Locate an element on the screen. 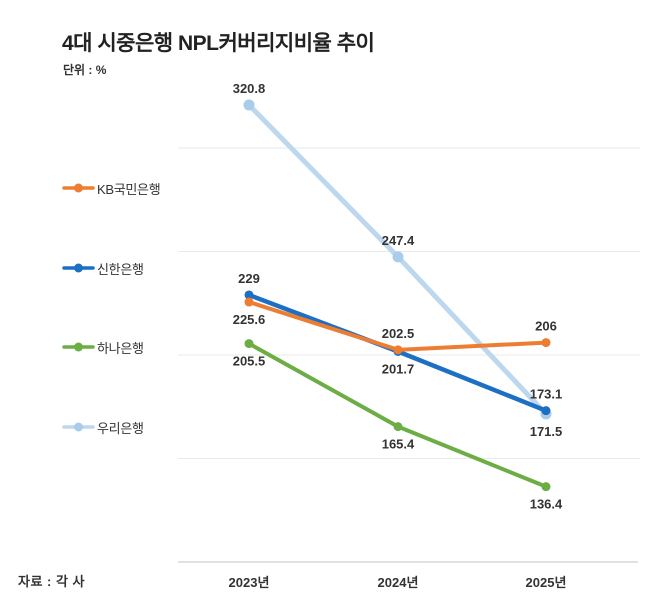 This screenshot has width=658, height=616. data-label-3-2: 171.5 is located at coordinates (546, 431).